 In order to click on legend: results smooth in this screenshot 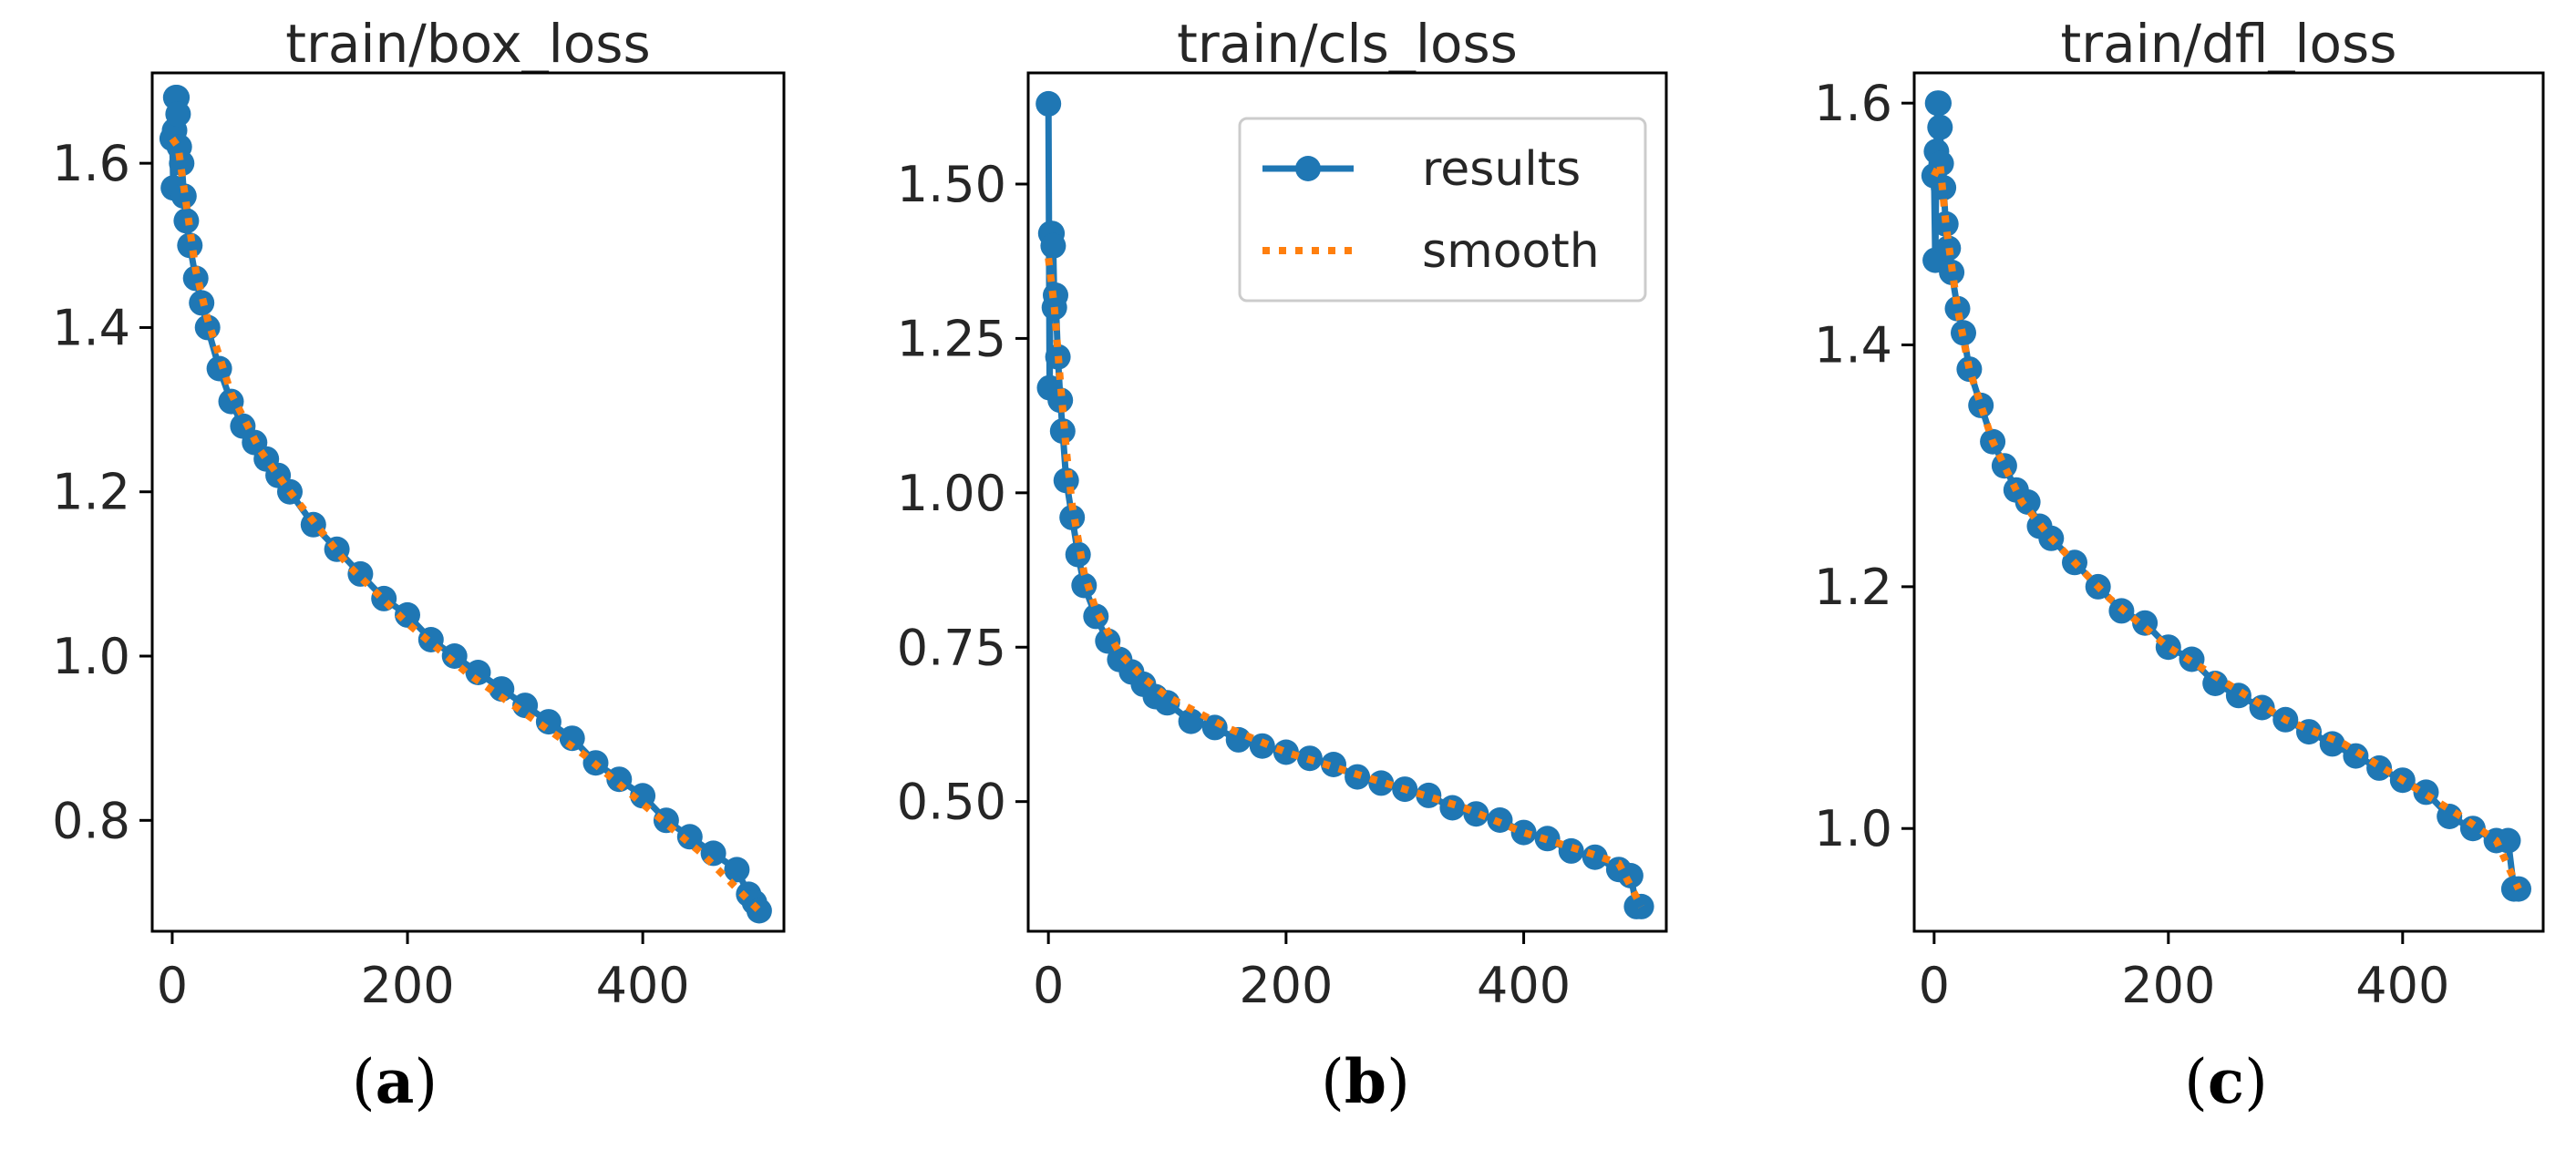, I will do `click(1442, 210)`.